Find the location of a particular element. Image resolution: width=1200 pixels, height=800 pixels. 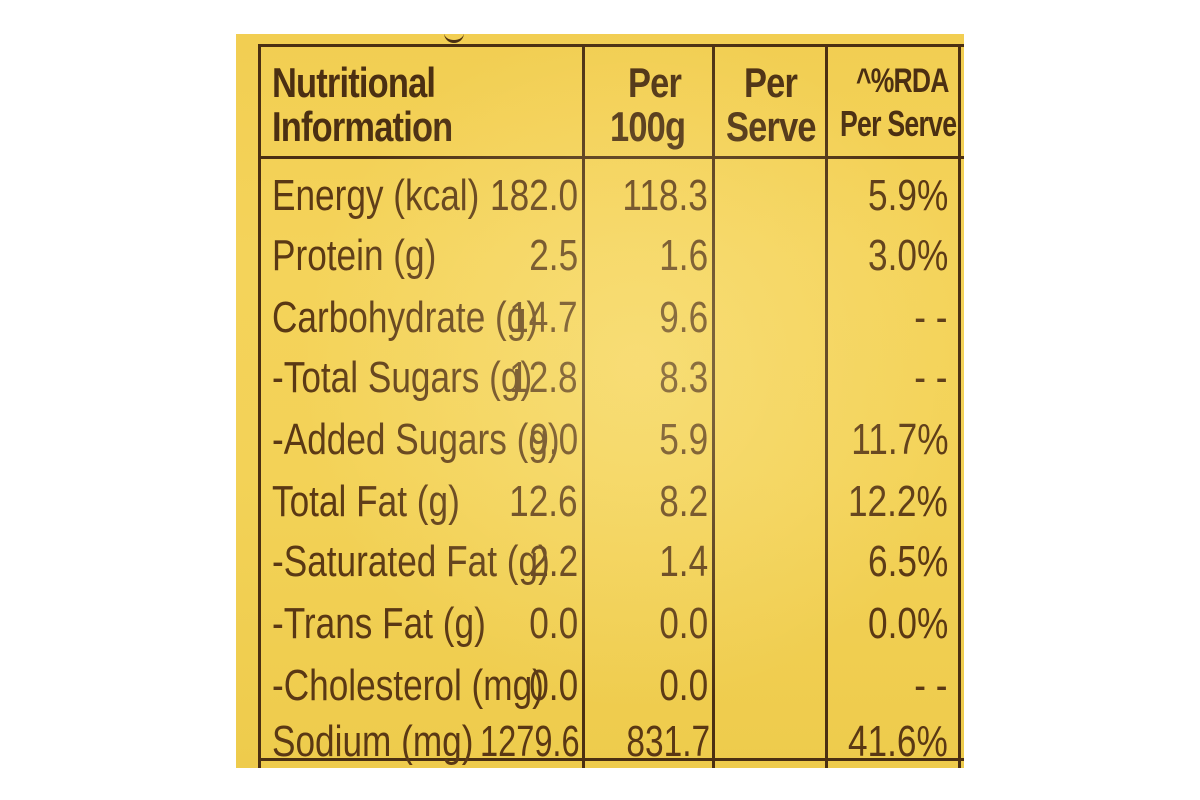

header-nutrient-line1: Nutritional is located at coordinates (354, 82).